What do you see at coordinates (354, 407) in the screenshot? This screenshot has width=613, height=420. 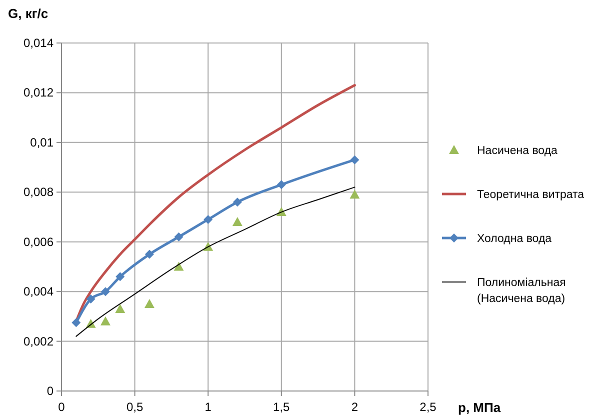 I see `x-tick-label: 2` at bounding box center [354, 407].